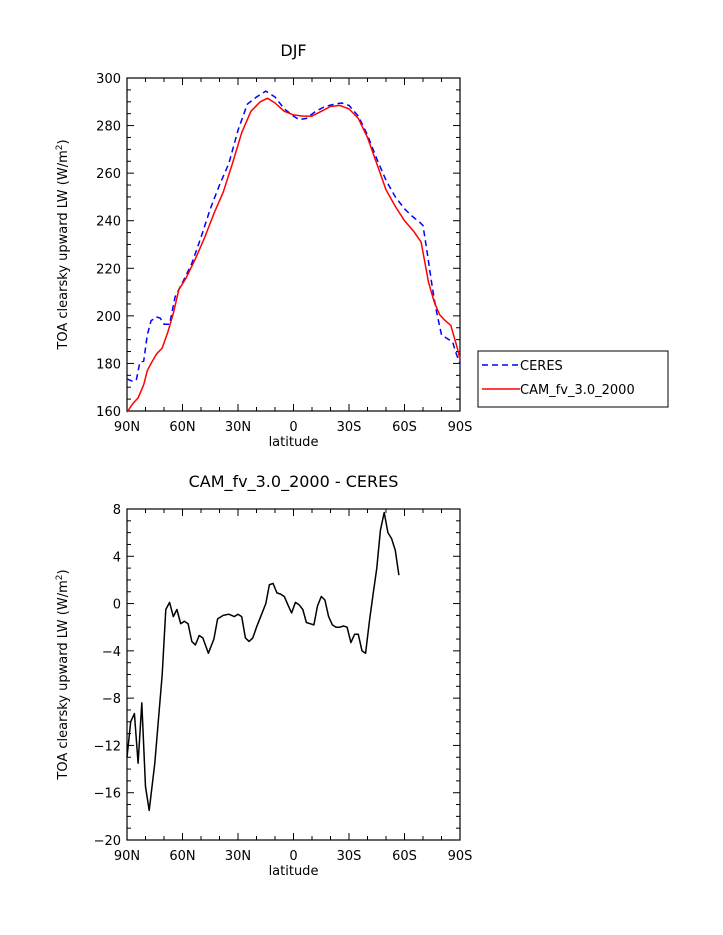 The height and width of the screenshot is (935, 723). I want to click on lower-y-tick-label: 4, so click(117, 557).